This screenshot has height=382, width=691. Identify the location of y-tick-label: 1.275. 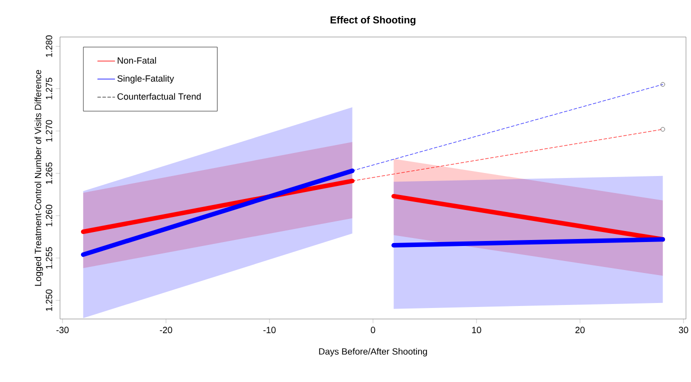
(49, 89).